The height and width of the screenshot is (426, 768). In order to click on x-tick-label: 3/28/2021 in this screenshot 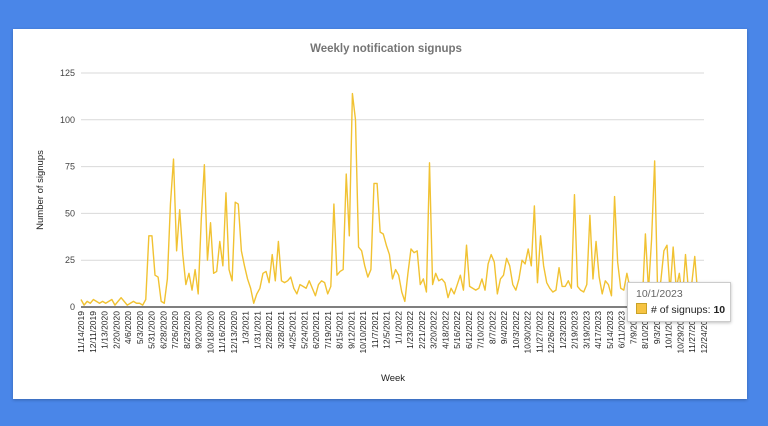, I will do `click(281, 330)`.